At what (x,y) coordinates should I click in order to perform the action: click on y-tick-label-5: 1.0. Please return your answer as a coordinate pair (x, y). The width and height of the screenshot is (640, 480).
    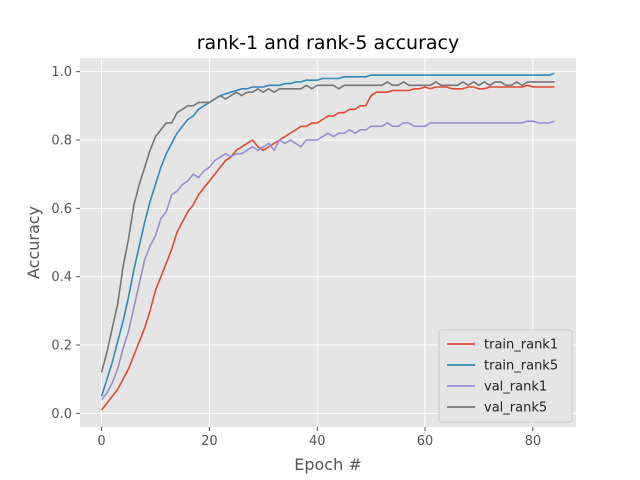
    Looking at the image, I should click on (61, 72).